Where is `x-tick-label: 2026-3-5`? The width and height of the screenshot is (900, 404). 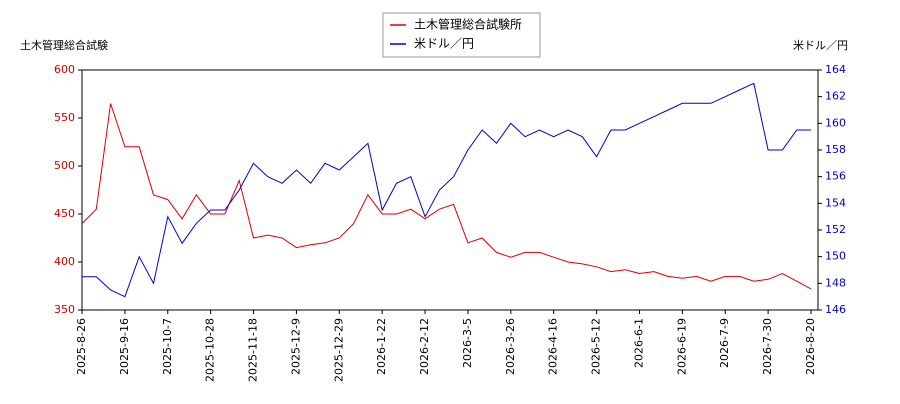 x-tick-label: 2026-3-5 is located at coordinates (467, 343).